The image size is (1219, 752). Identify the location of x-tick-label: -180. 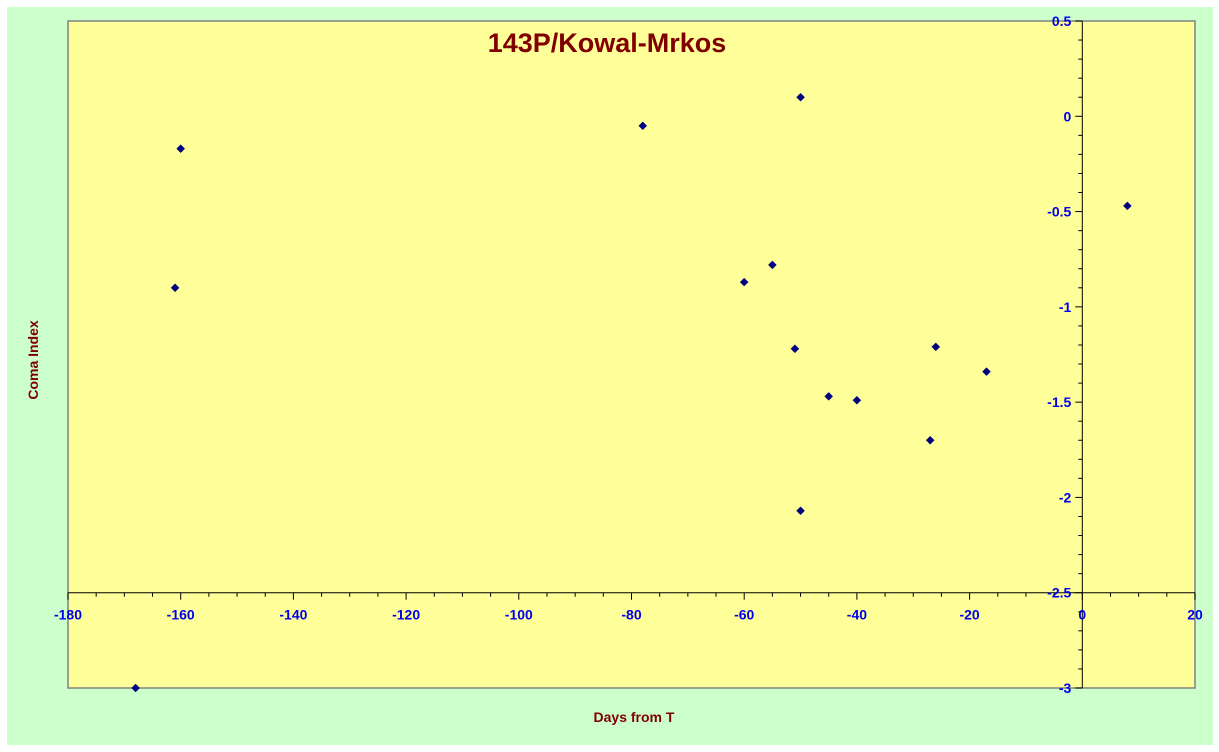
(68, 615).